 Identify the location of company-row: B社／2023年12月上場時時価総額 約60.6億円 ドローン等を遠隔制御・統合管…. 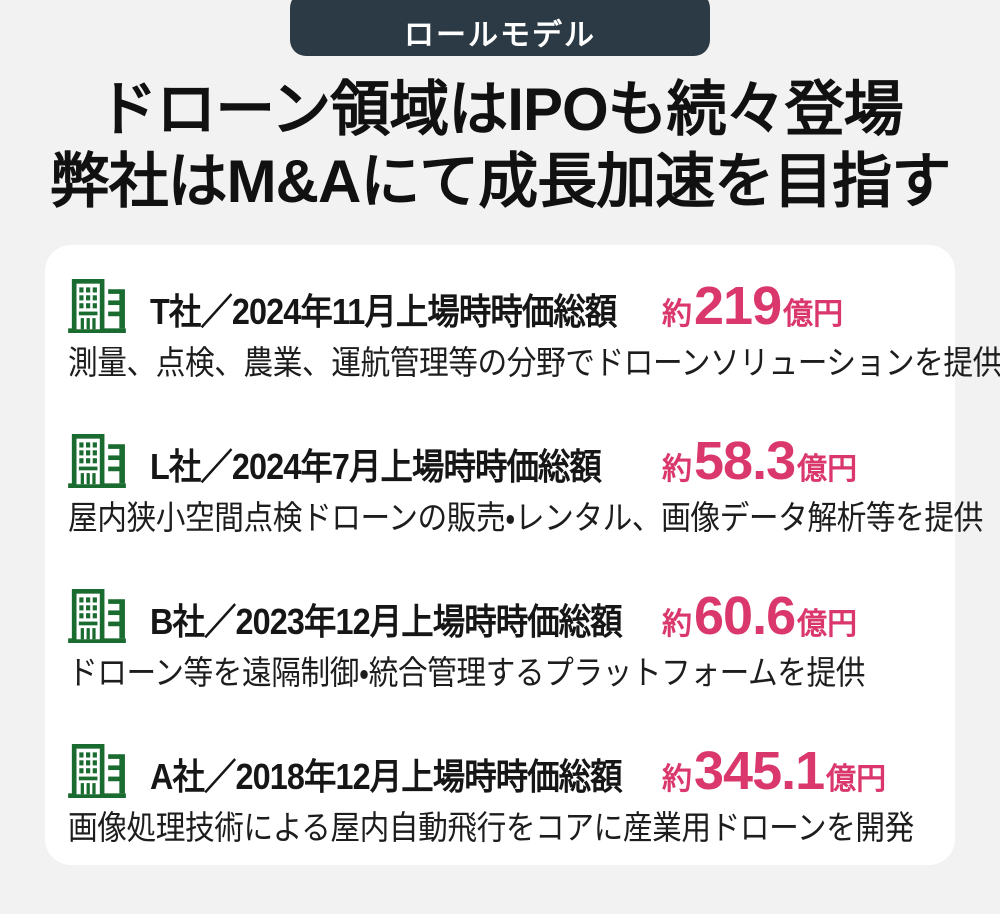
(500, 639).